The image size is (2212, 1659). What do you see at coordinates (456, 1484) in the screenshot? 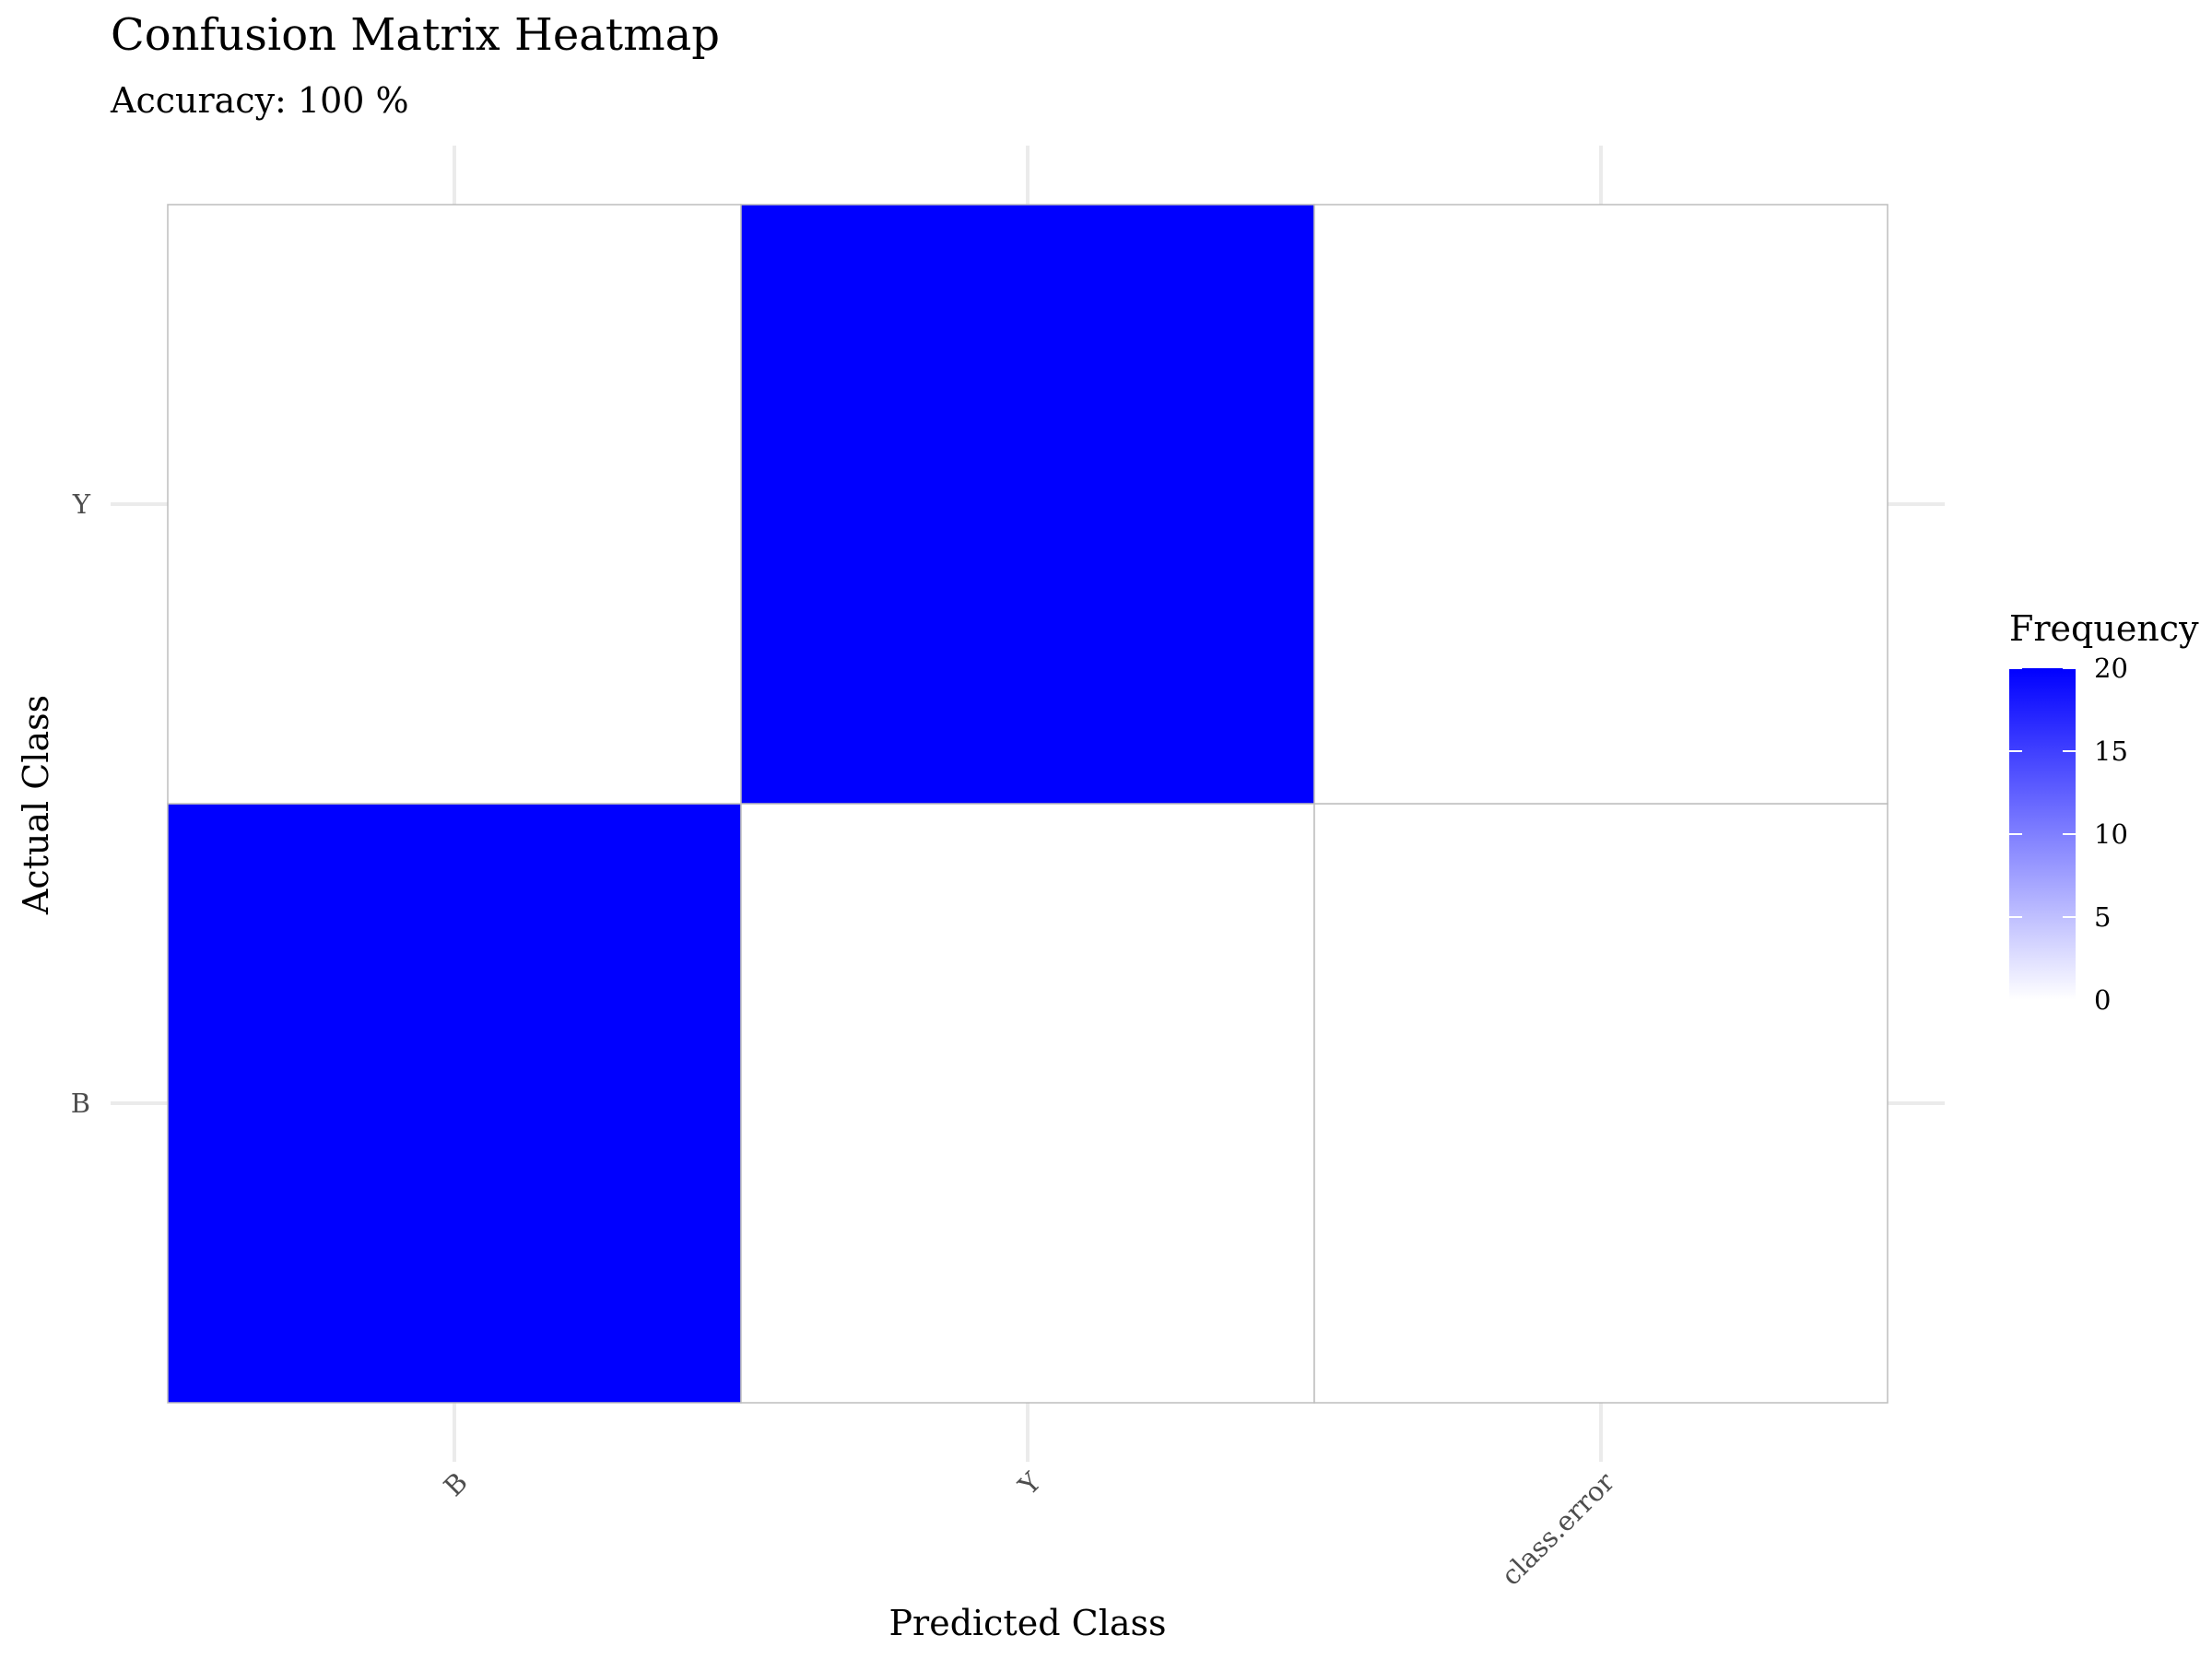
I see `x-tick-label: B` at bounding box center [456, 1484].